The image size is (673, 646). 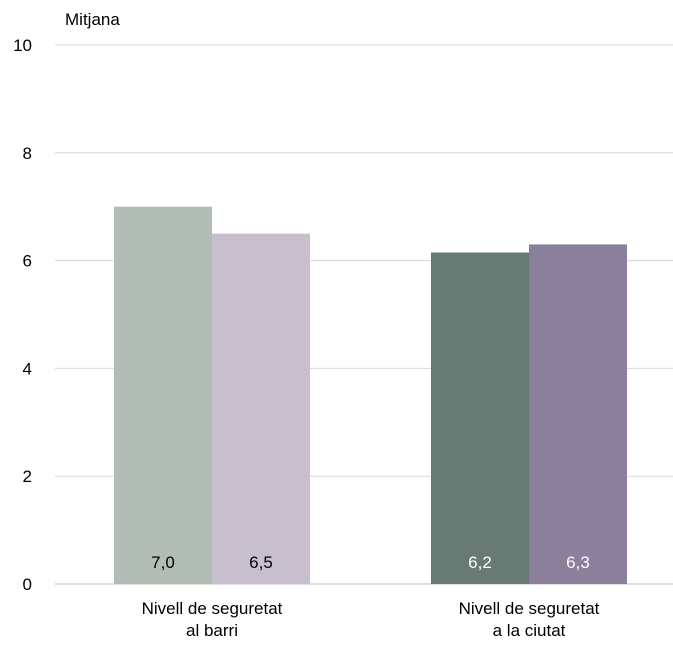 What do you see at coordinates (480, 562) in the screenshot?
I see `bar-value-label: 6,2` at bounding box center [480, 562].